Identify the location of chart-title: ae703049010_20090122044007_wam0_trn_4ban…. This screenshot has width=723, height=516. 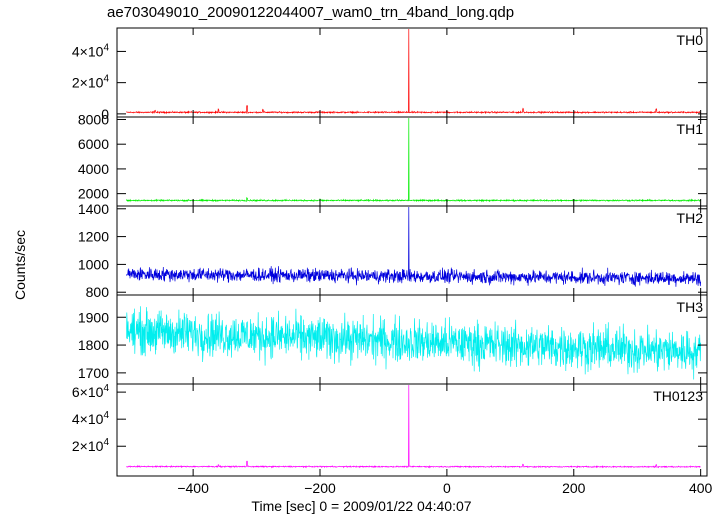
(311, 12).